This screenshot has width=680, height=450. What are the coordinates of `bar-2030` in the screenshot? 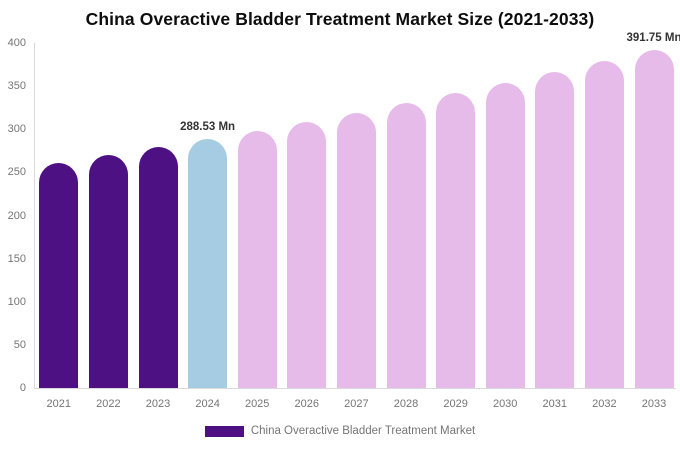 It's located at (505, 235).